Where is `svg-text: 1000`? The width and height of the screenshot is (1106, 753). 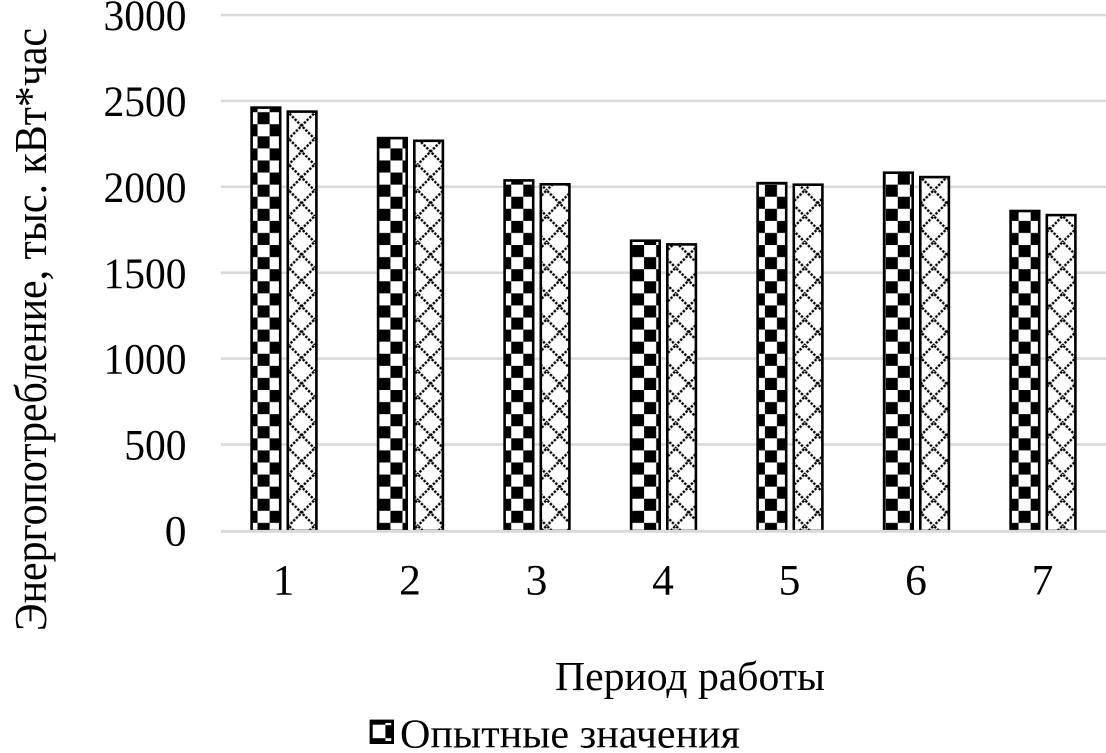
svg-text: 1000 is located at coordinates (145, 360).